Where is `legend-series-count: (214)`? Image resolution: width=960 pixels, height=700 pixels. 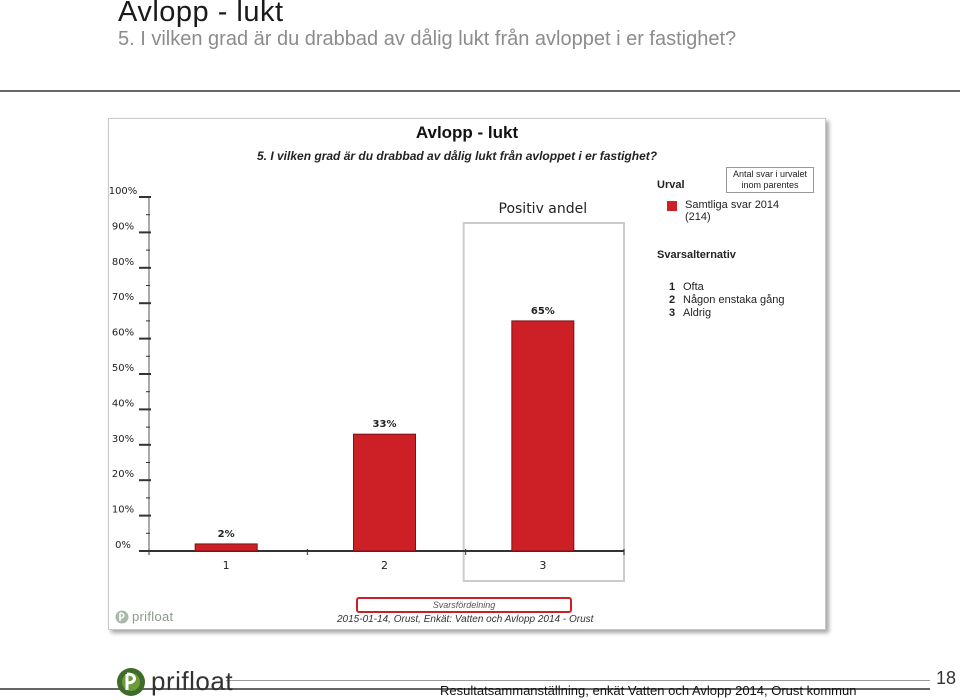
legend-series-count: (214) is located at coordinates (698, 217).